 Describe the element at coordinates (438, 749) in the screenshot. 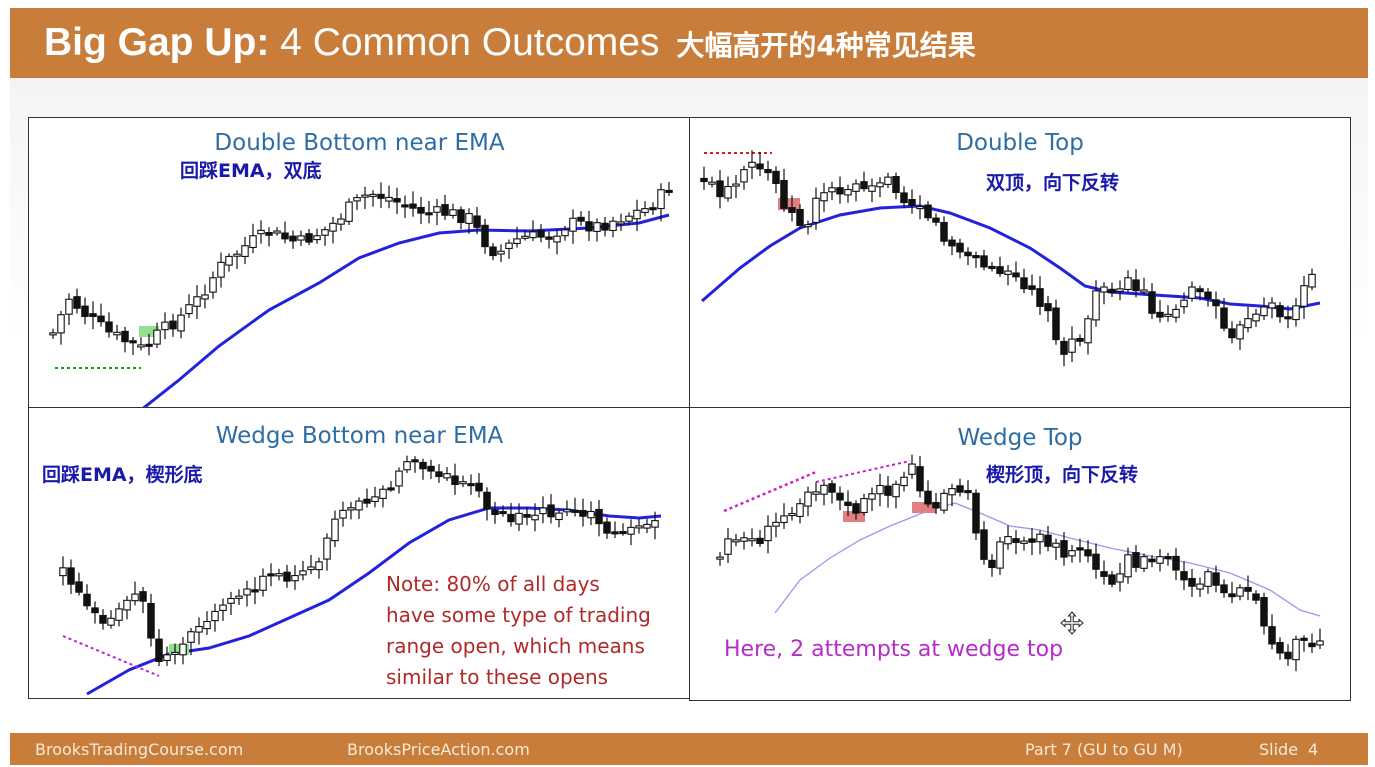

I see `footer-website-center: BrooksPriceAction.com` at that location.